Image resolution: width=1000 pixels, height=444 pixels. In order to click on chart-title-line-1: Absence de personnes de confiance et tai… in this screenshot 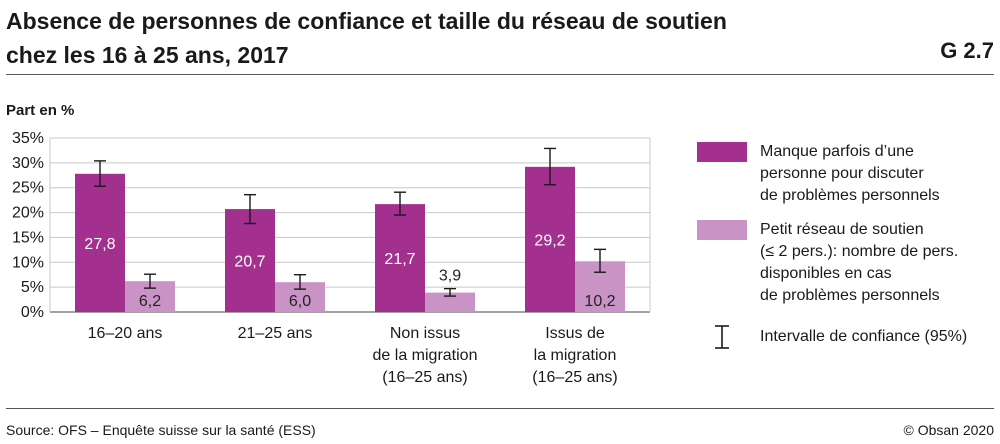, I will do `click(366, 21)`.